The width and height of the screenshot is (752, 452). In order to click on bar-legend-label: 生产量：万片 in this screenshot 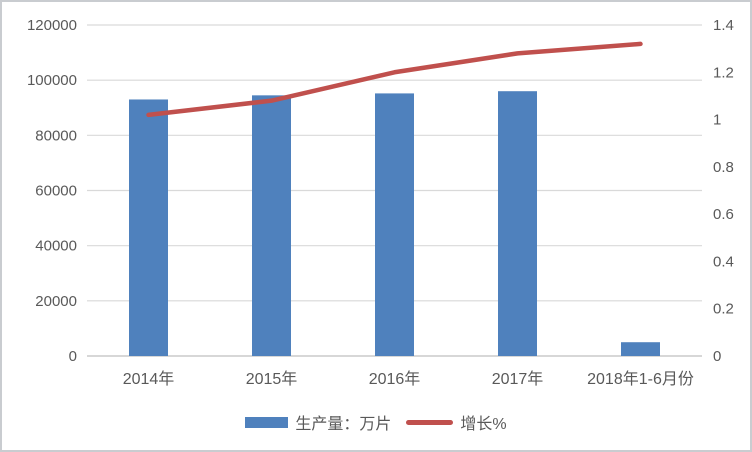, I will do `click(343, 424)`.